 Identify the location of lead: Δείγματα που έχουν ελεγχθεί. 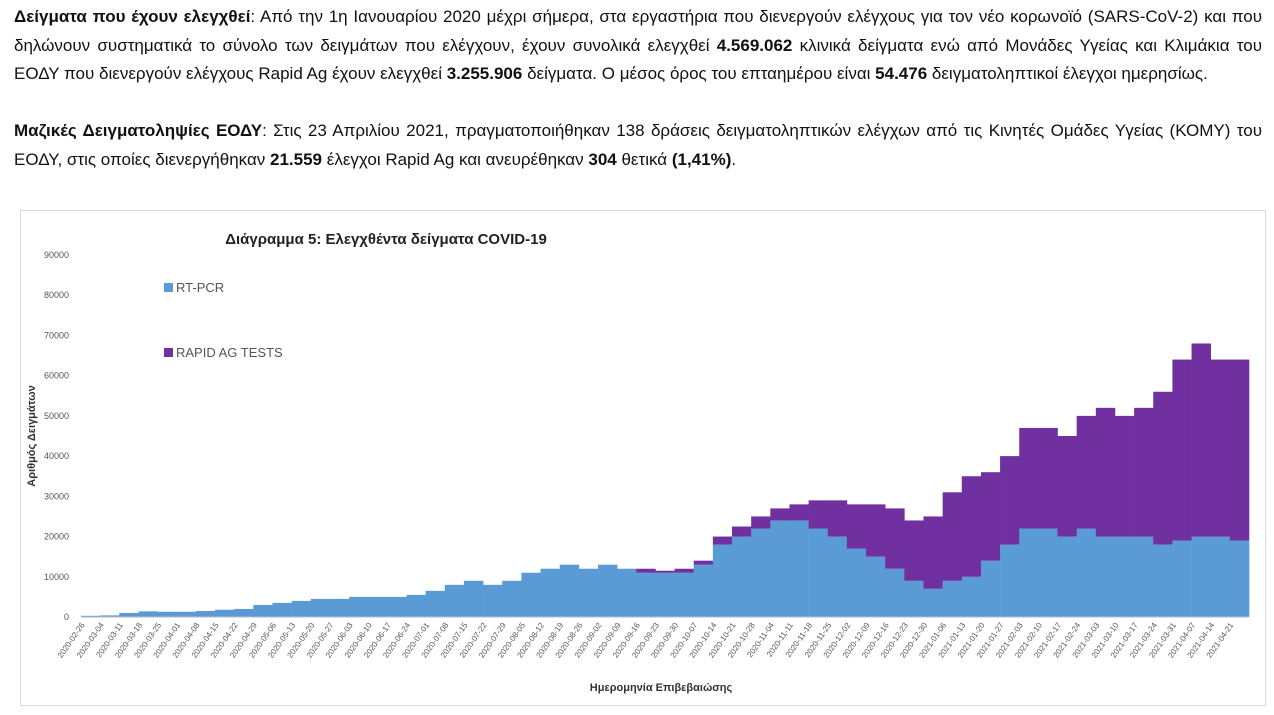
(132, 16).